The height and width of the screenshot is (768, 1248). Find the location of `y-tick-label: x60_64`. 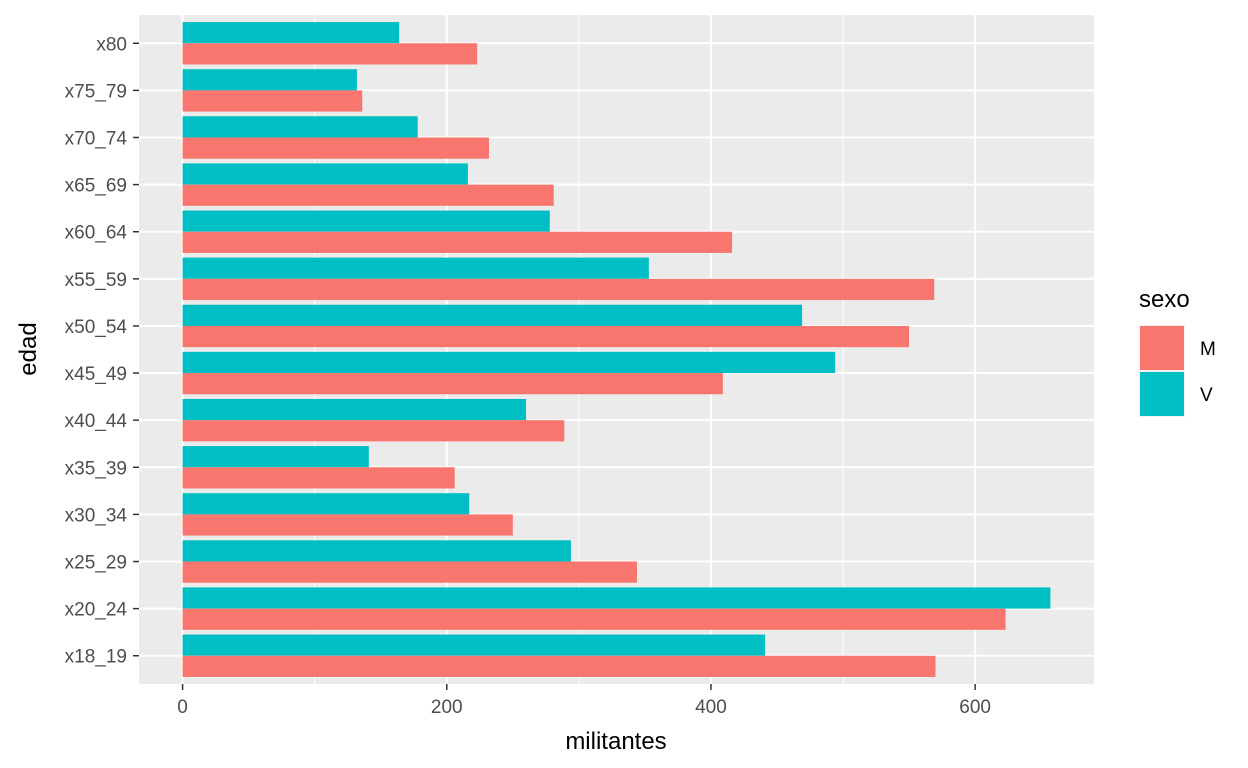

y-tick-label: x60_64 is located at coordinates (96, 233).